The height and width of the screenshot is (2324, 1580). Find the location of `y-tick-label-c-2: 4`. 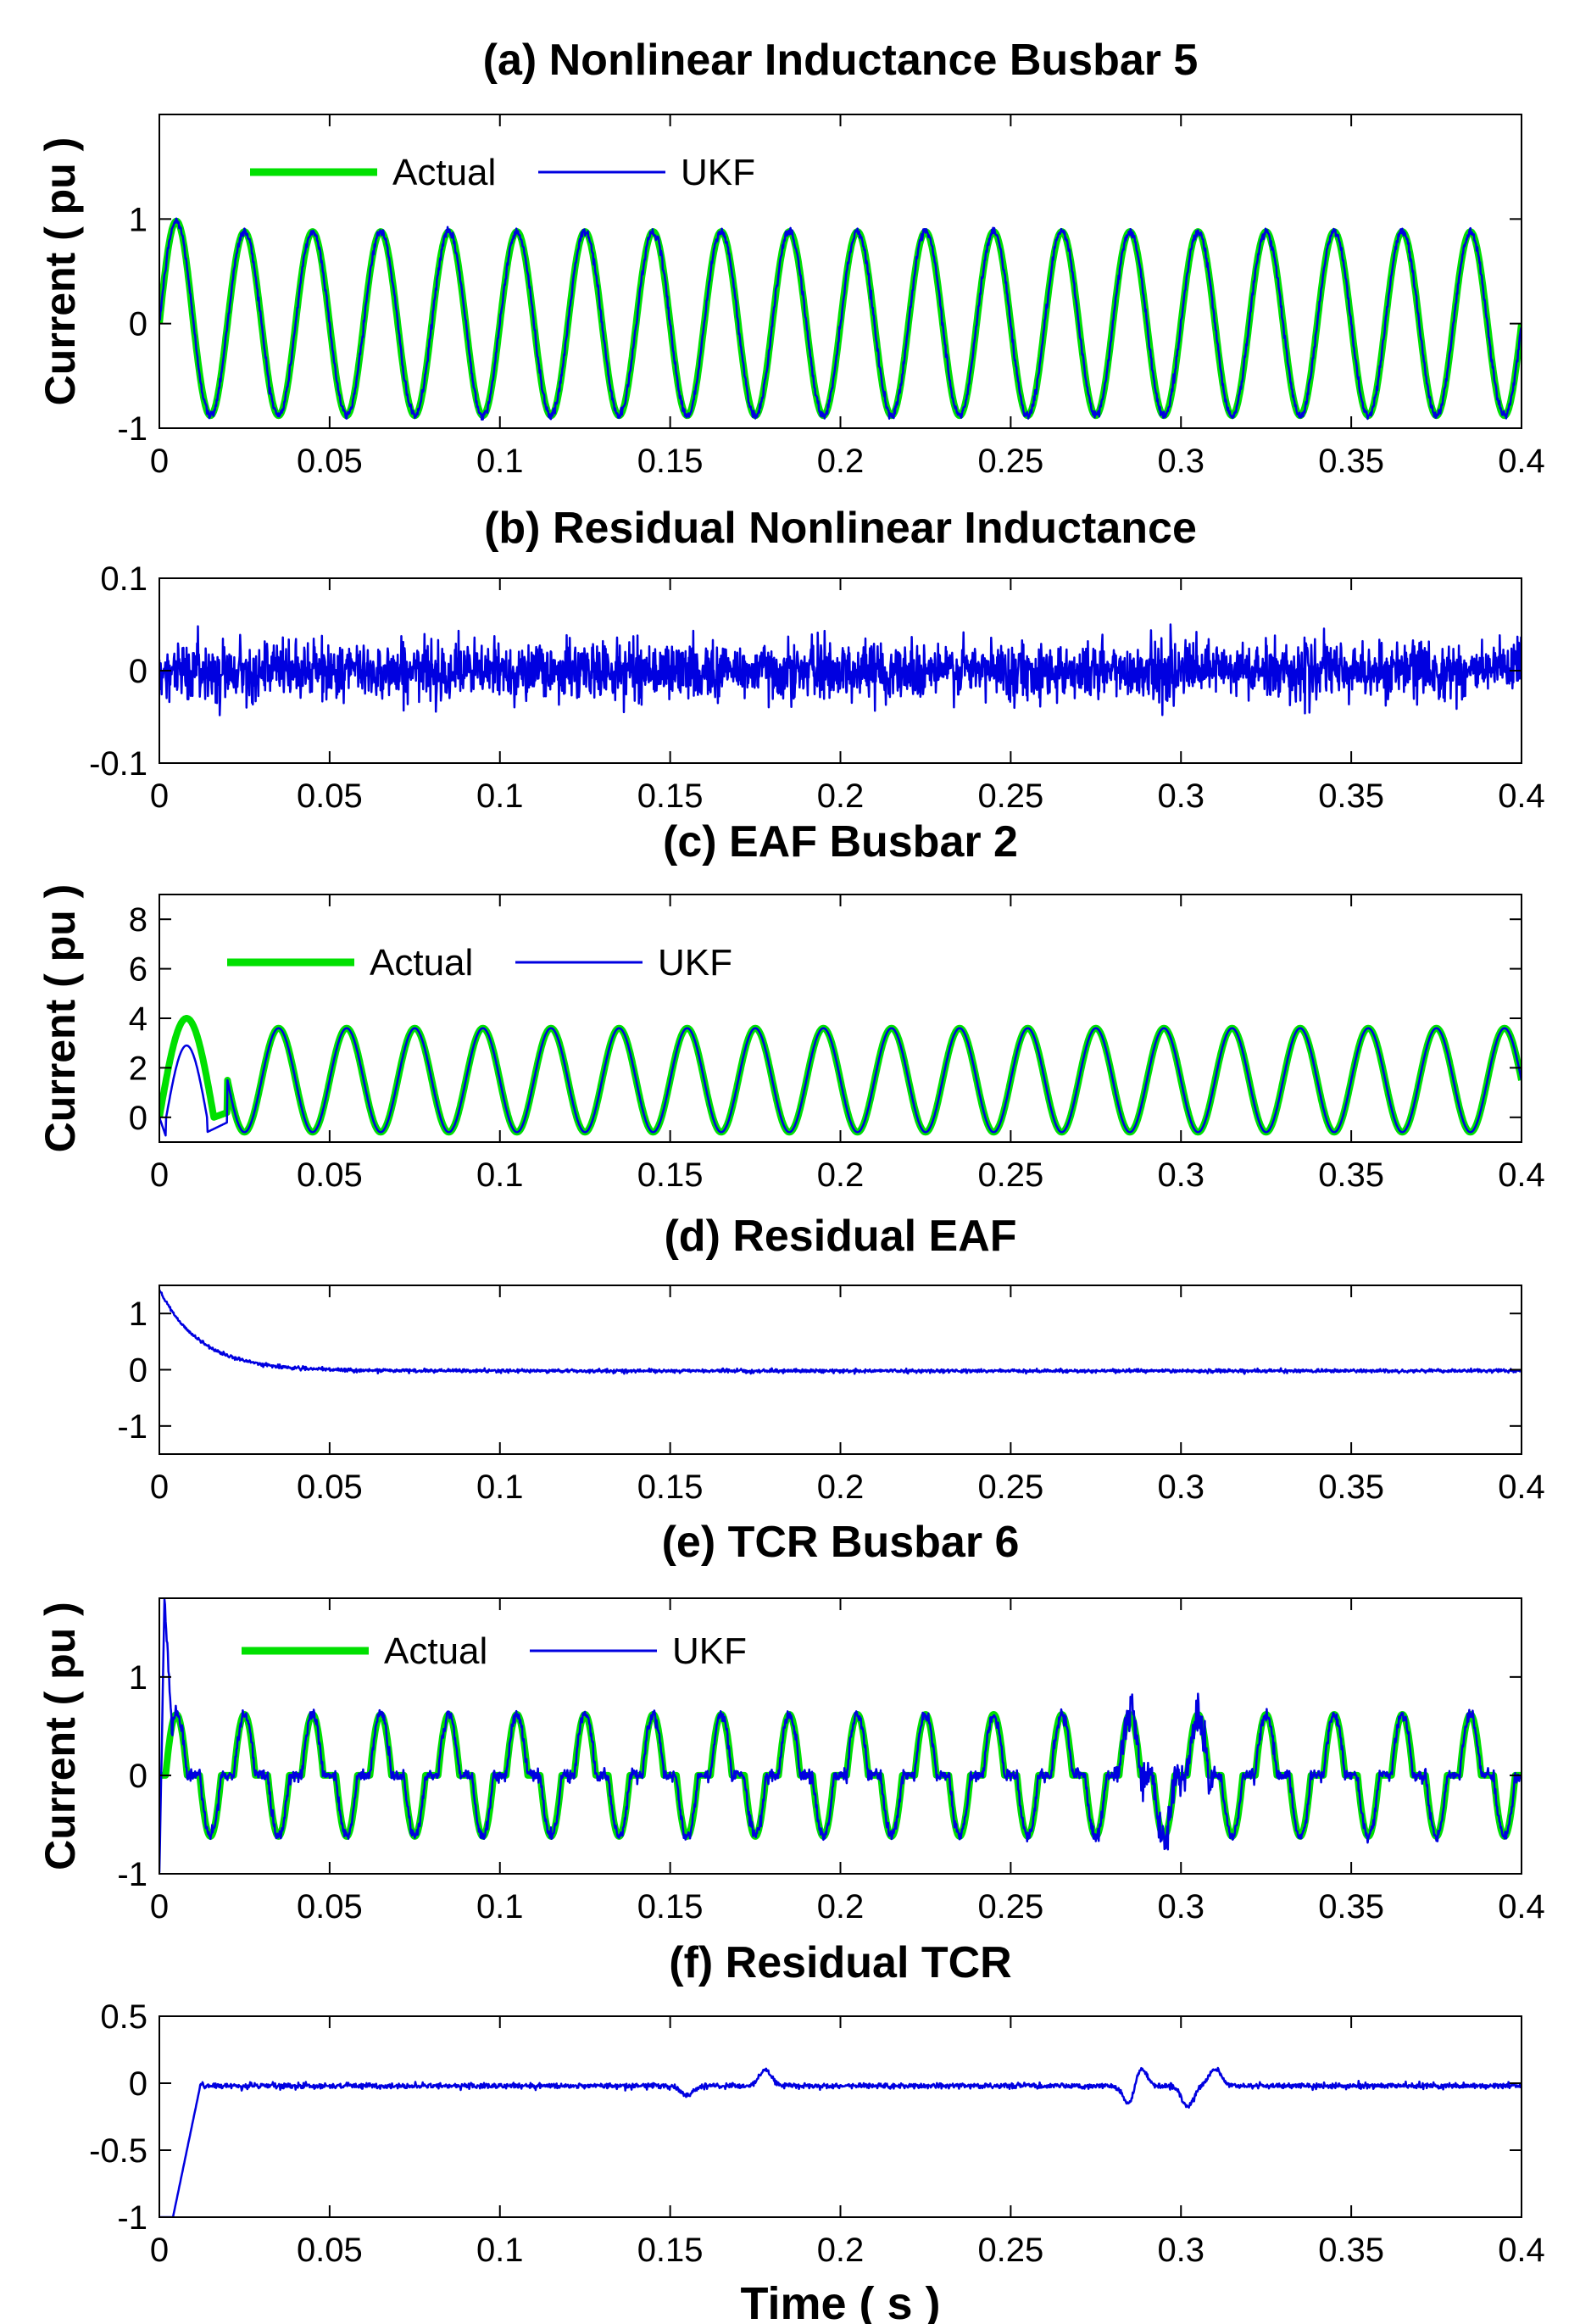

y-tick-label-c-2: 4 is located at coordinates (138, 1019).